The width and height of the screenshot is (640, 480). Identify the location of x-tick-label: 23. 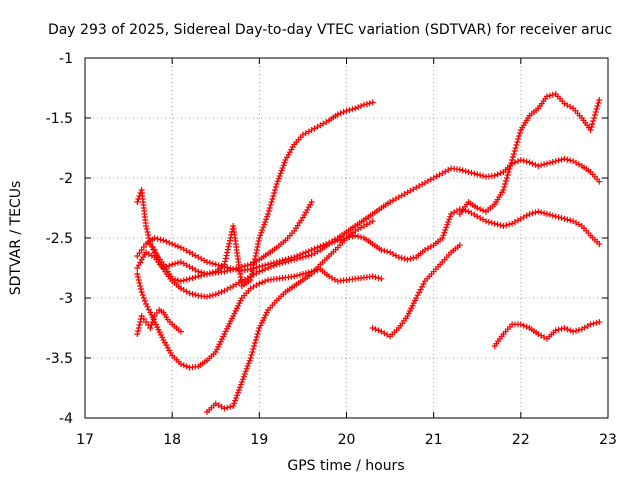
(608, 440).